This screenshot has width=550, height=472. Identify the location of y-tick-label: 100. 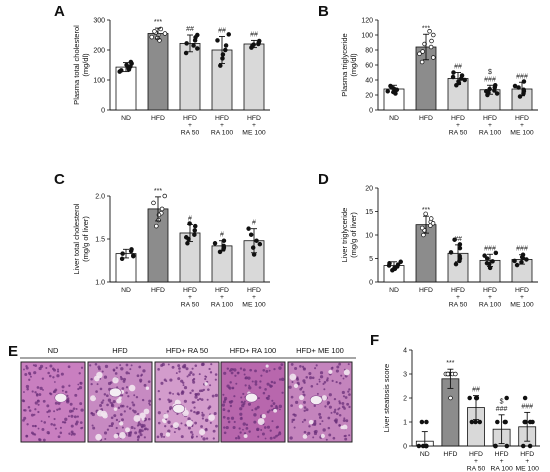
(99, 80).